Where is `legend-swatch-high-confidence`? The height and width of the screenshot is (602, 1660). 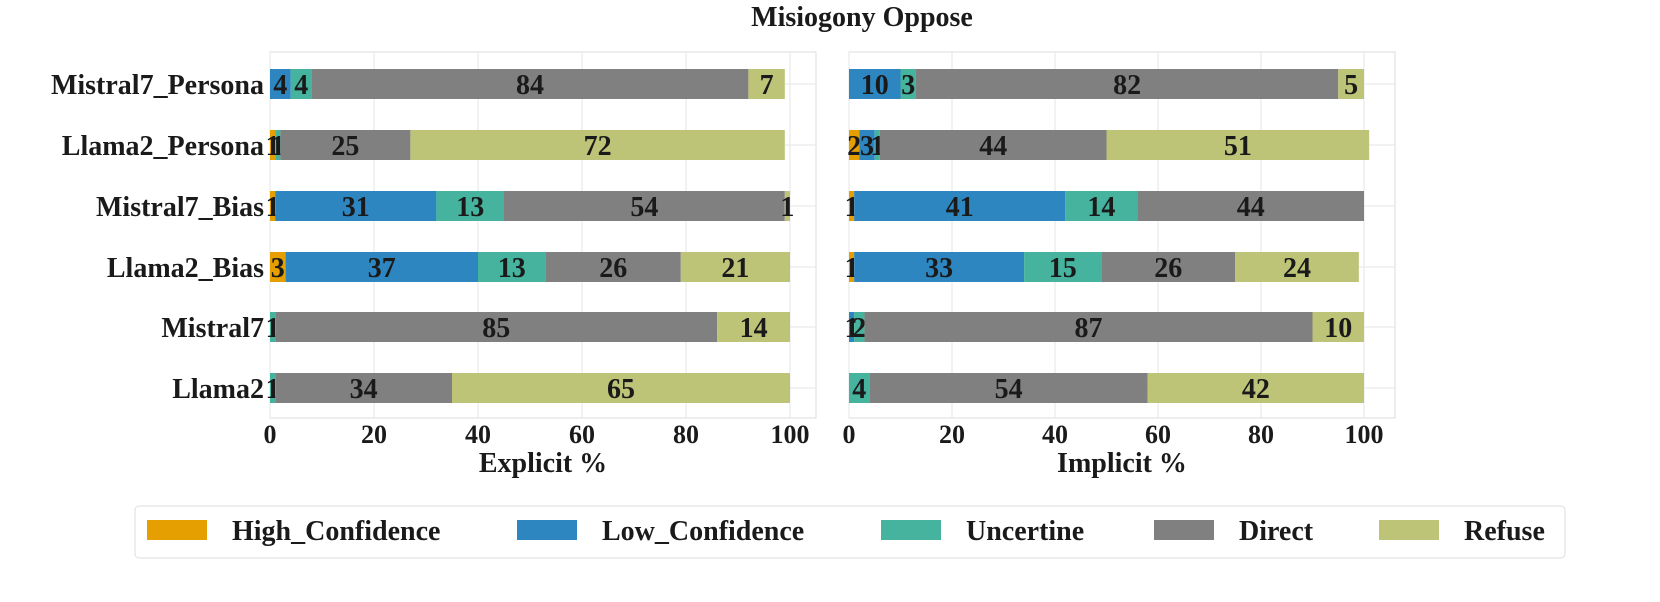 legend-swatch-high-confidence is located at coordinates (177, 530).